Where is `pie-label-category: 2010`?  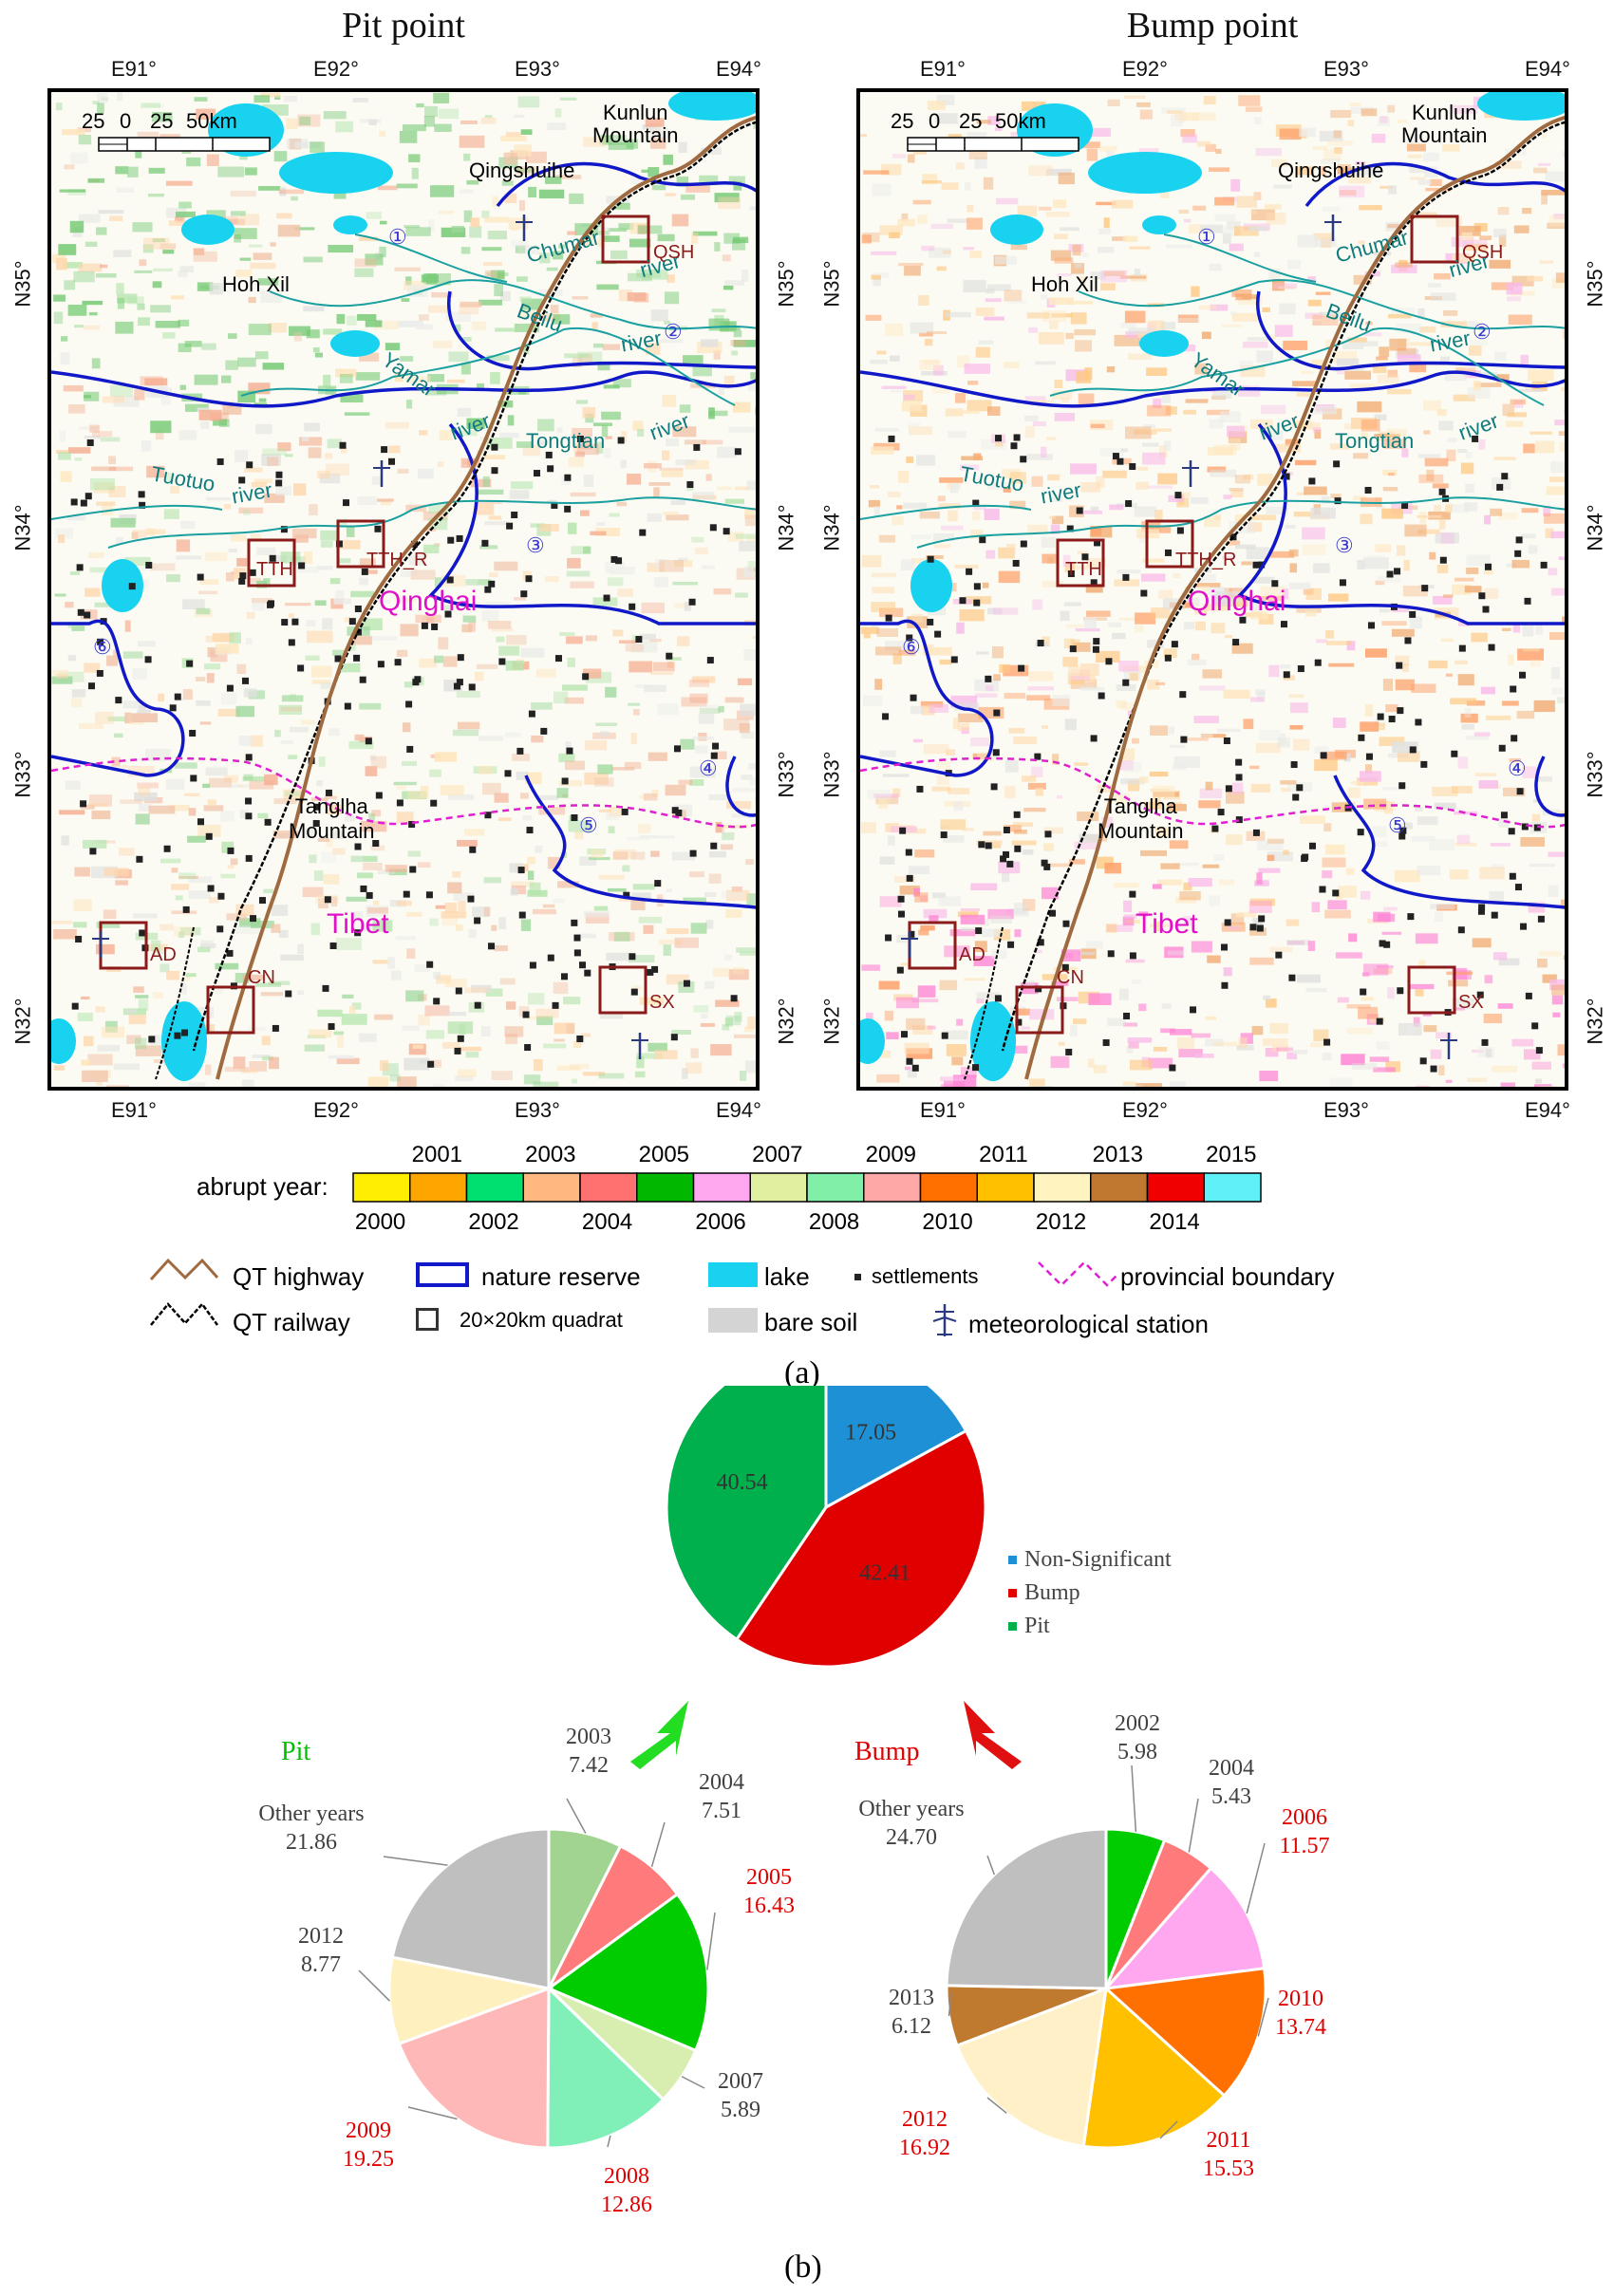
pie-label-category: 2010 is located at coordinates (1301, 1999).